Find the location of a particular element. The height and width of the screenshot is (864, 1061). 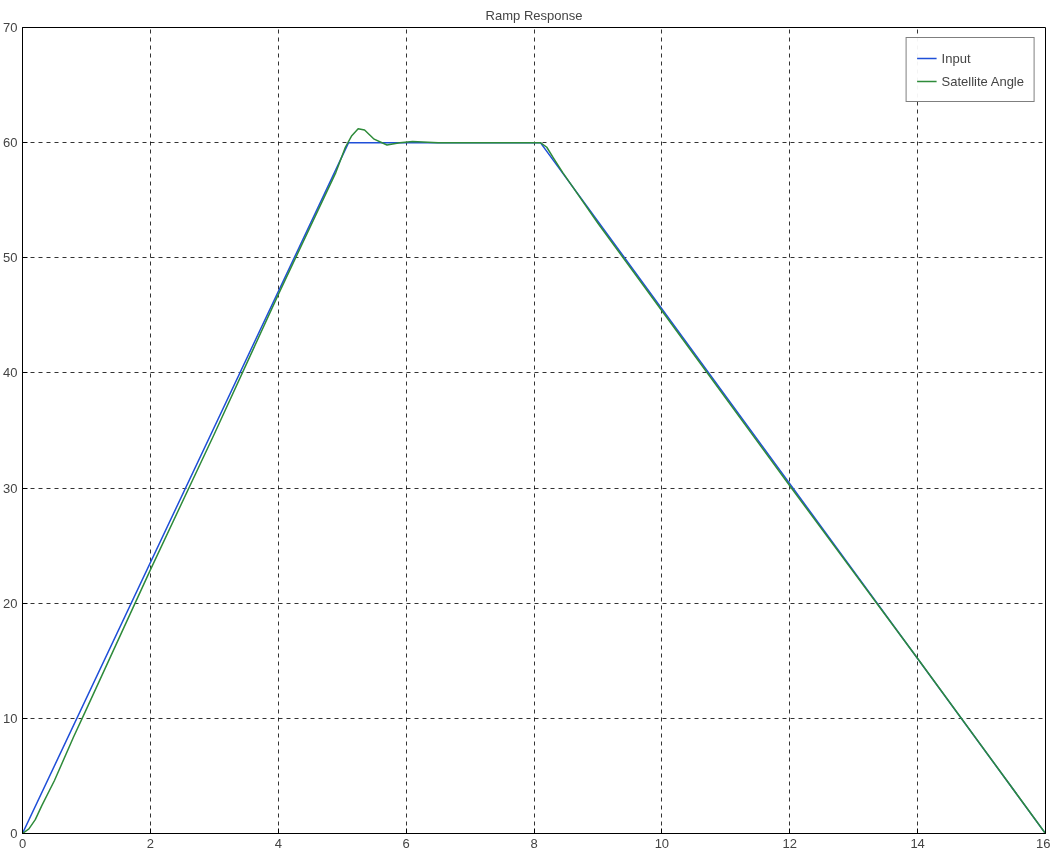

legend-label: Satellite Angle is located at coordinates (982, 81).